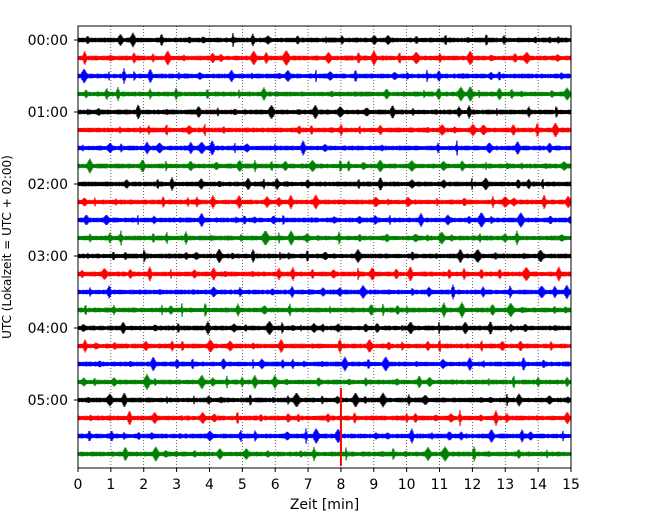  Describe the element at coordinates (324, 346) in the screenshot. I see `trace-04:15` at that location.